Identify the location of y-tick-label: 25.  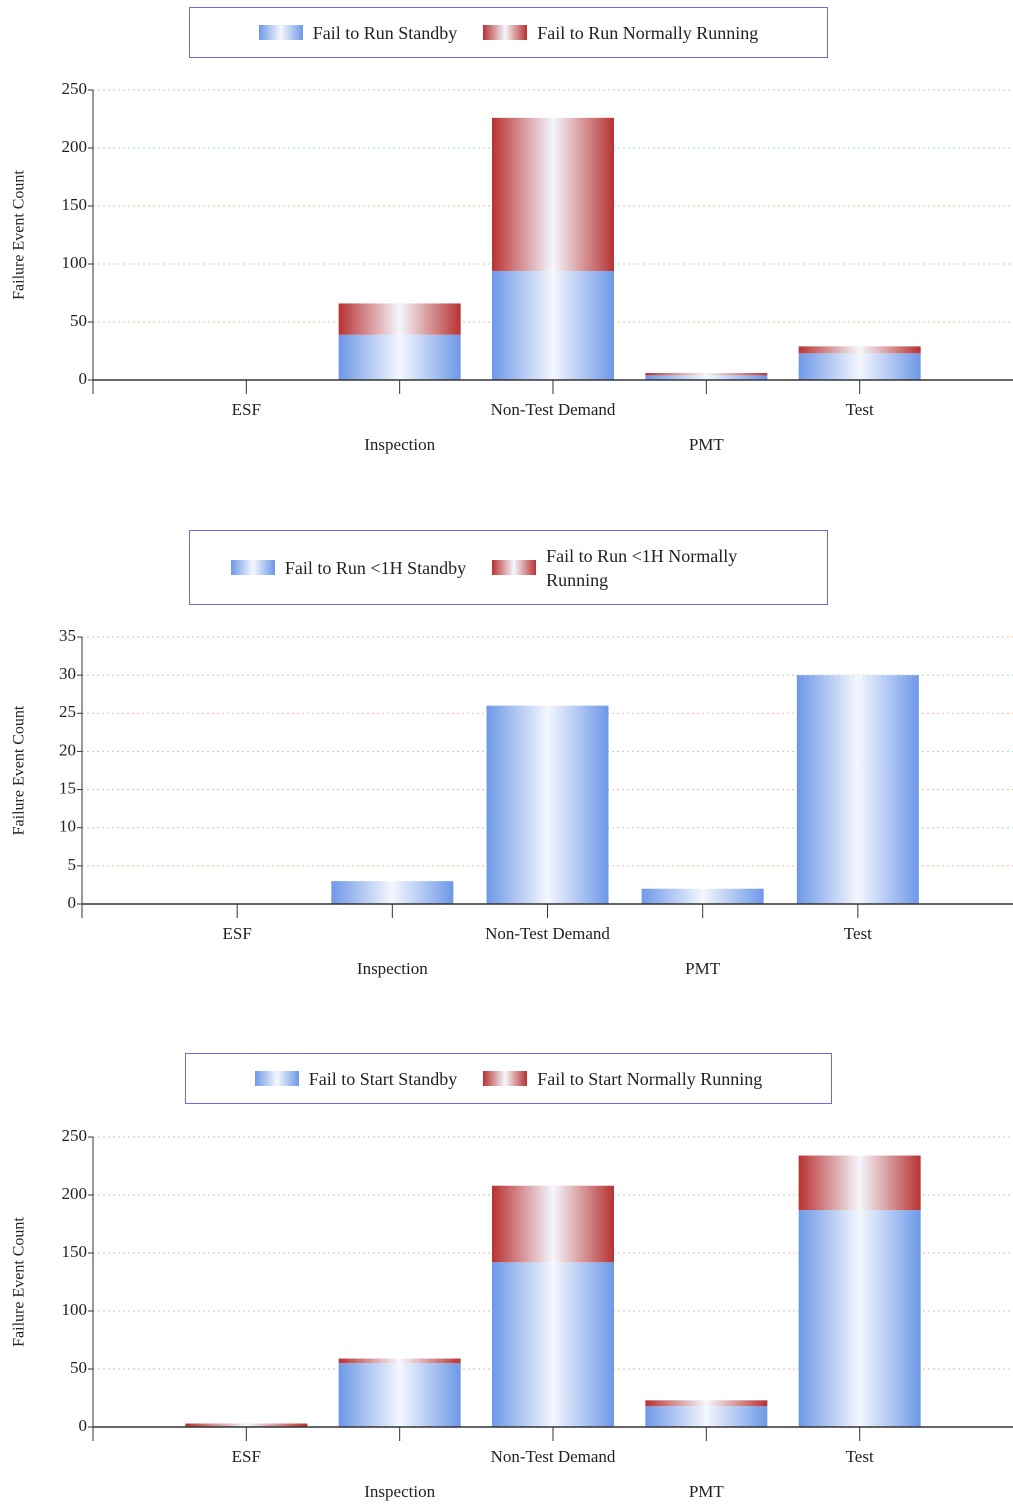
(67, 711).